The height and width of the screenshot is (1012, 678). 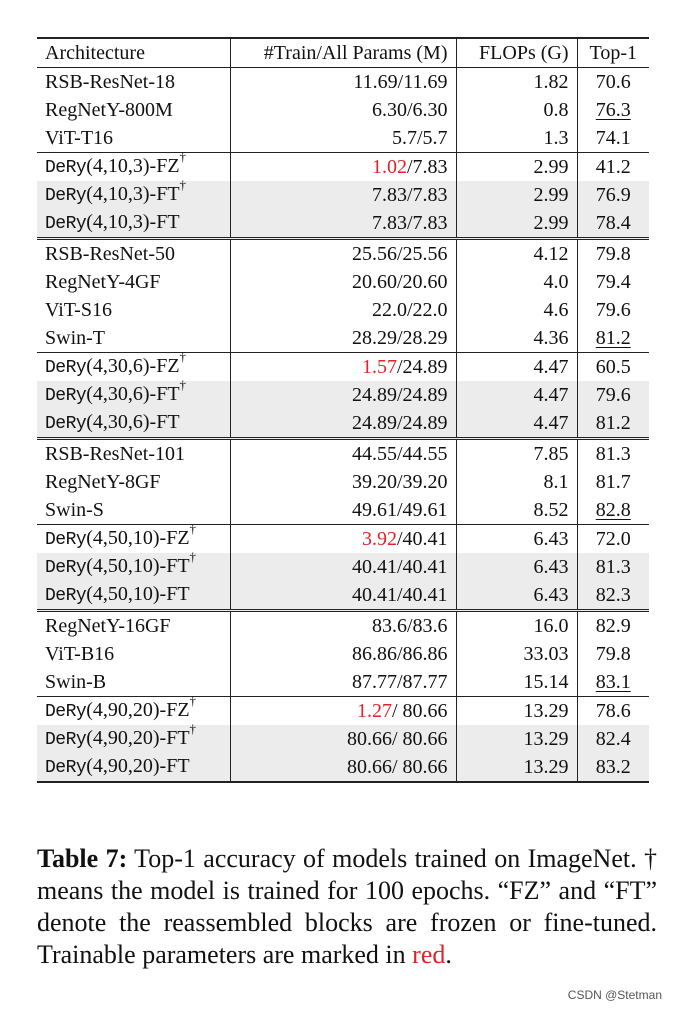 I want to click on arch-name: Swin-B, so click(x=76, y=681).